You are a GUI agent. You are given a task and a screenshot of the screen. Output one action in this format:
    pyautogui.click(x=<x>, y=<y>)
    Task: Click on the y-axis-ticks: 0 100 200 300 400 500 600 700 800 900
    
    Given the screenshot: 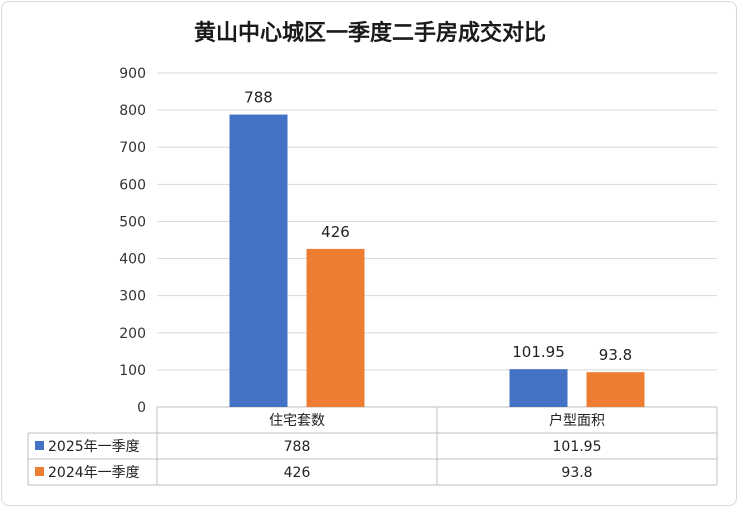 What is the action you would take?
    pyautogui.click(x=132, y=241)
    